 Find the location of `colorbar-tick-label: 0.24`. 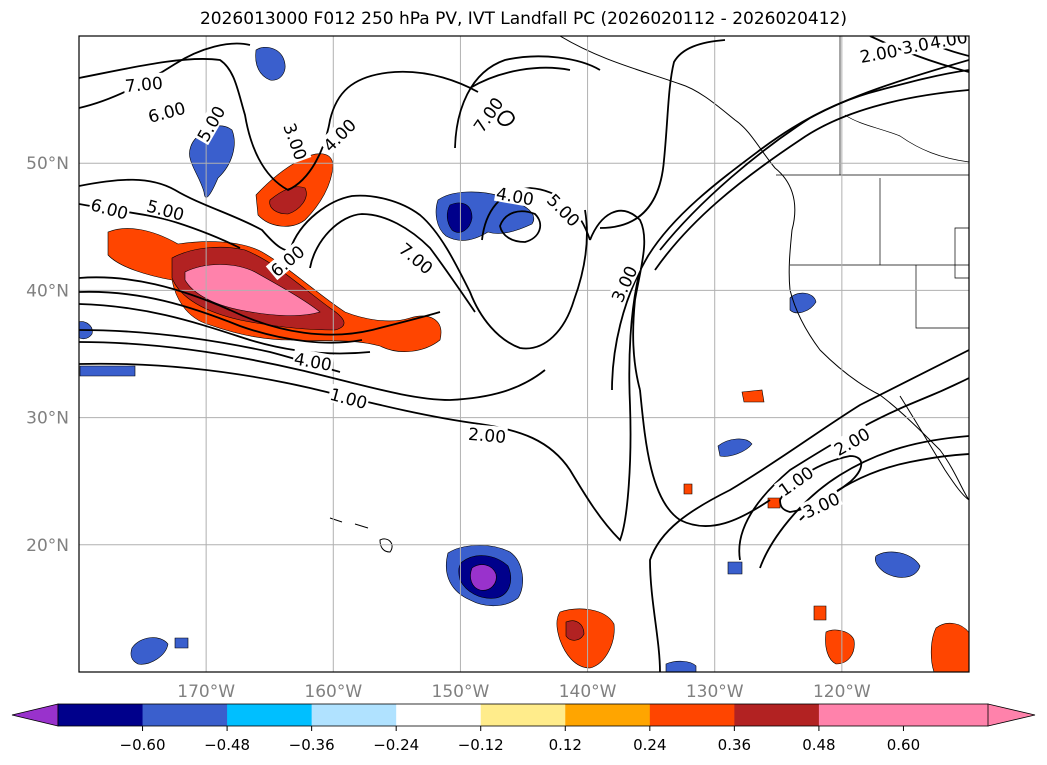

colorbar-tick-label: 0.24 is located at coordinates (649, 745).